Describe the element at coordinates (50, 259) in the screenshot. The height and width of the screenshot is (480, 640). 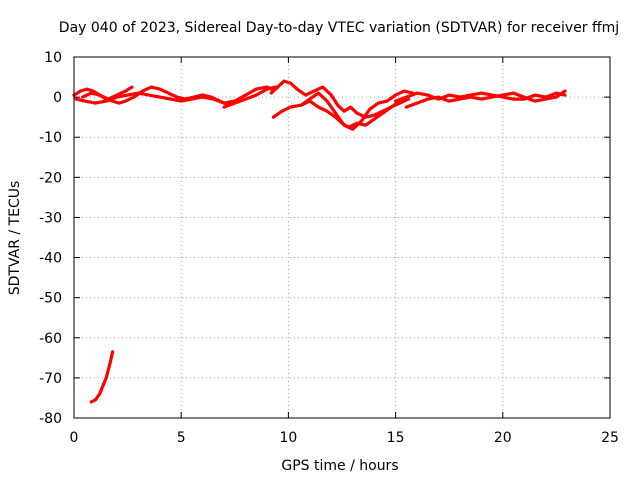
I see `y-tick-label: -40` at that location.